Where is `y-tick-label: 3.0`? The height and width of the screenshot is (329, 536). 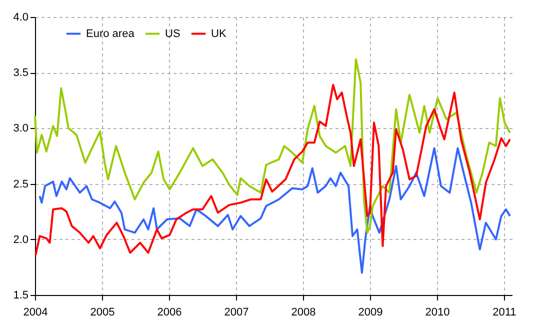 y-tick-label: 3.0 is located at coordinates (20, 128).